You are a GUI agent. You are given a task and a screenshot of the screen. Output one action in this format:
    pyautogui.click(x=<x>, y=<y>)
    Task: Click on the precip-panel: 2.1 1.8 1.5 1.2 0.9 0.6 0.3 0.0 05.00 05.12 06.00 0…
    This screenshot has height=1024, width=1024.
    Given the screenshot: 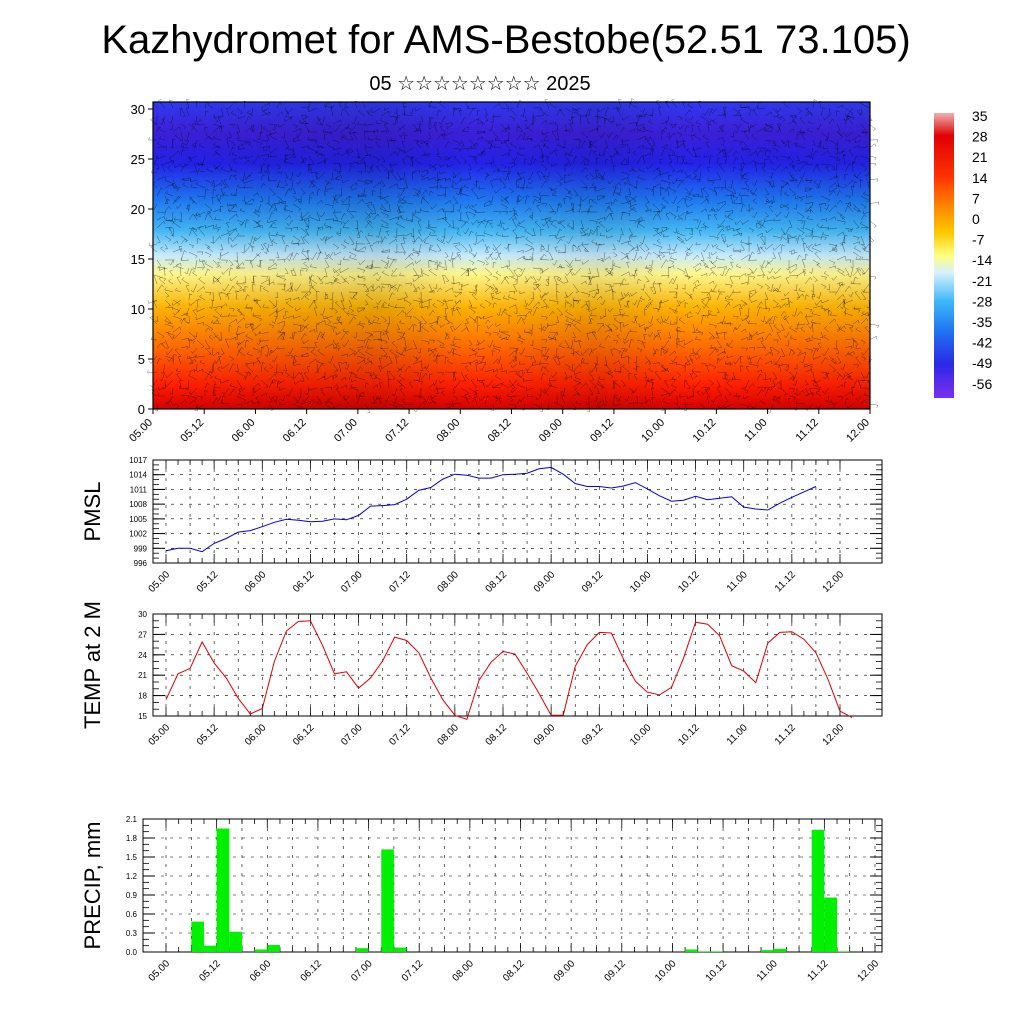 What is the action you would take?
    pyautogui.click(x=481, y=899)
    